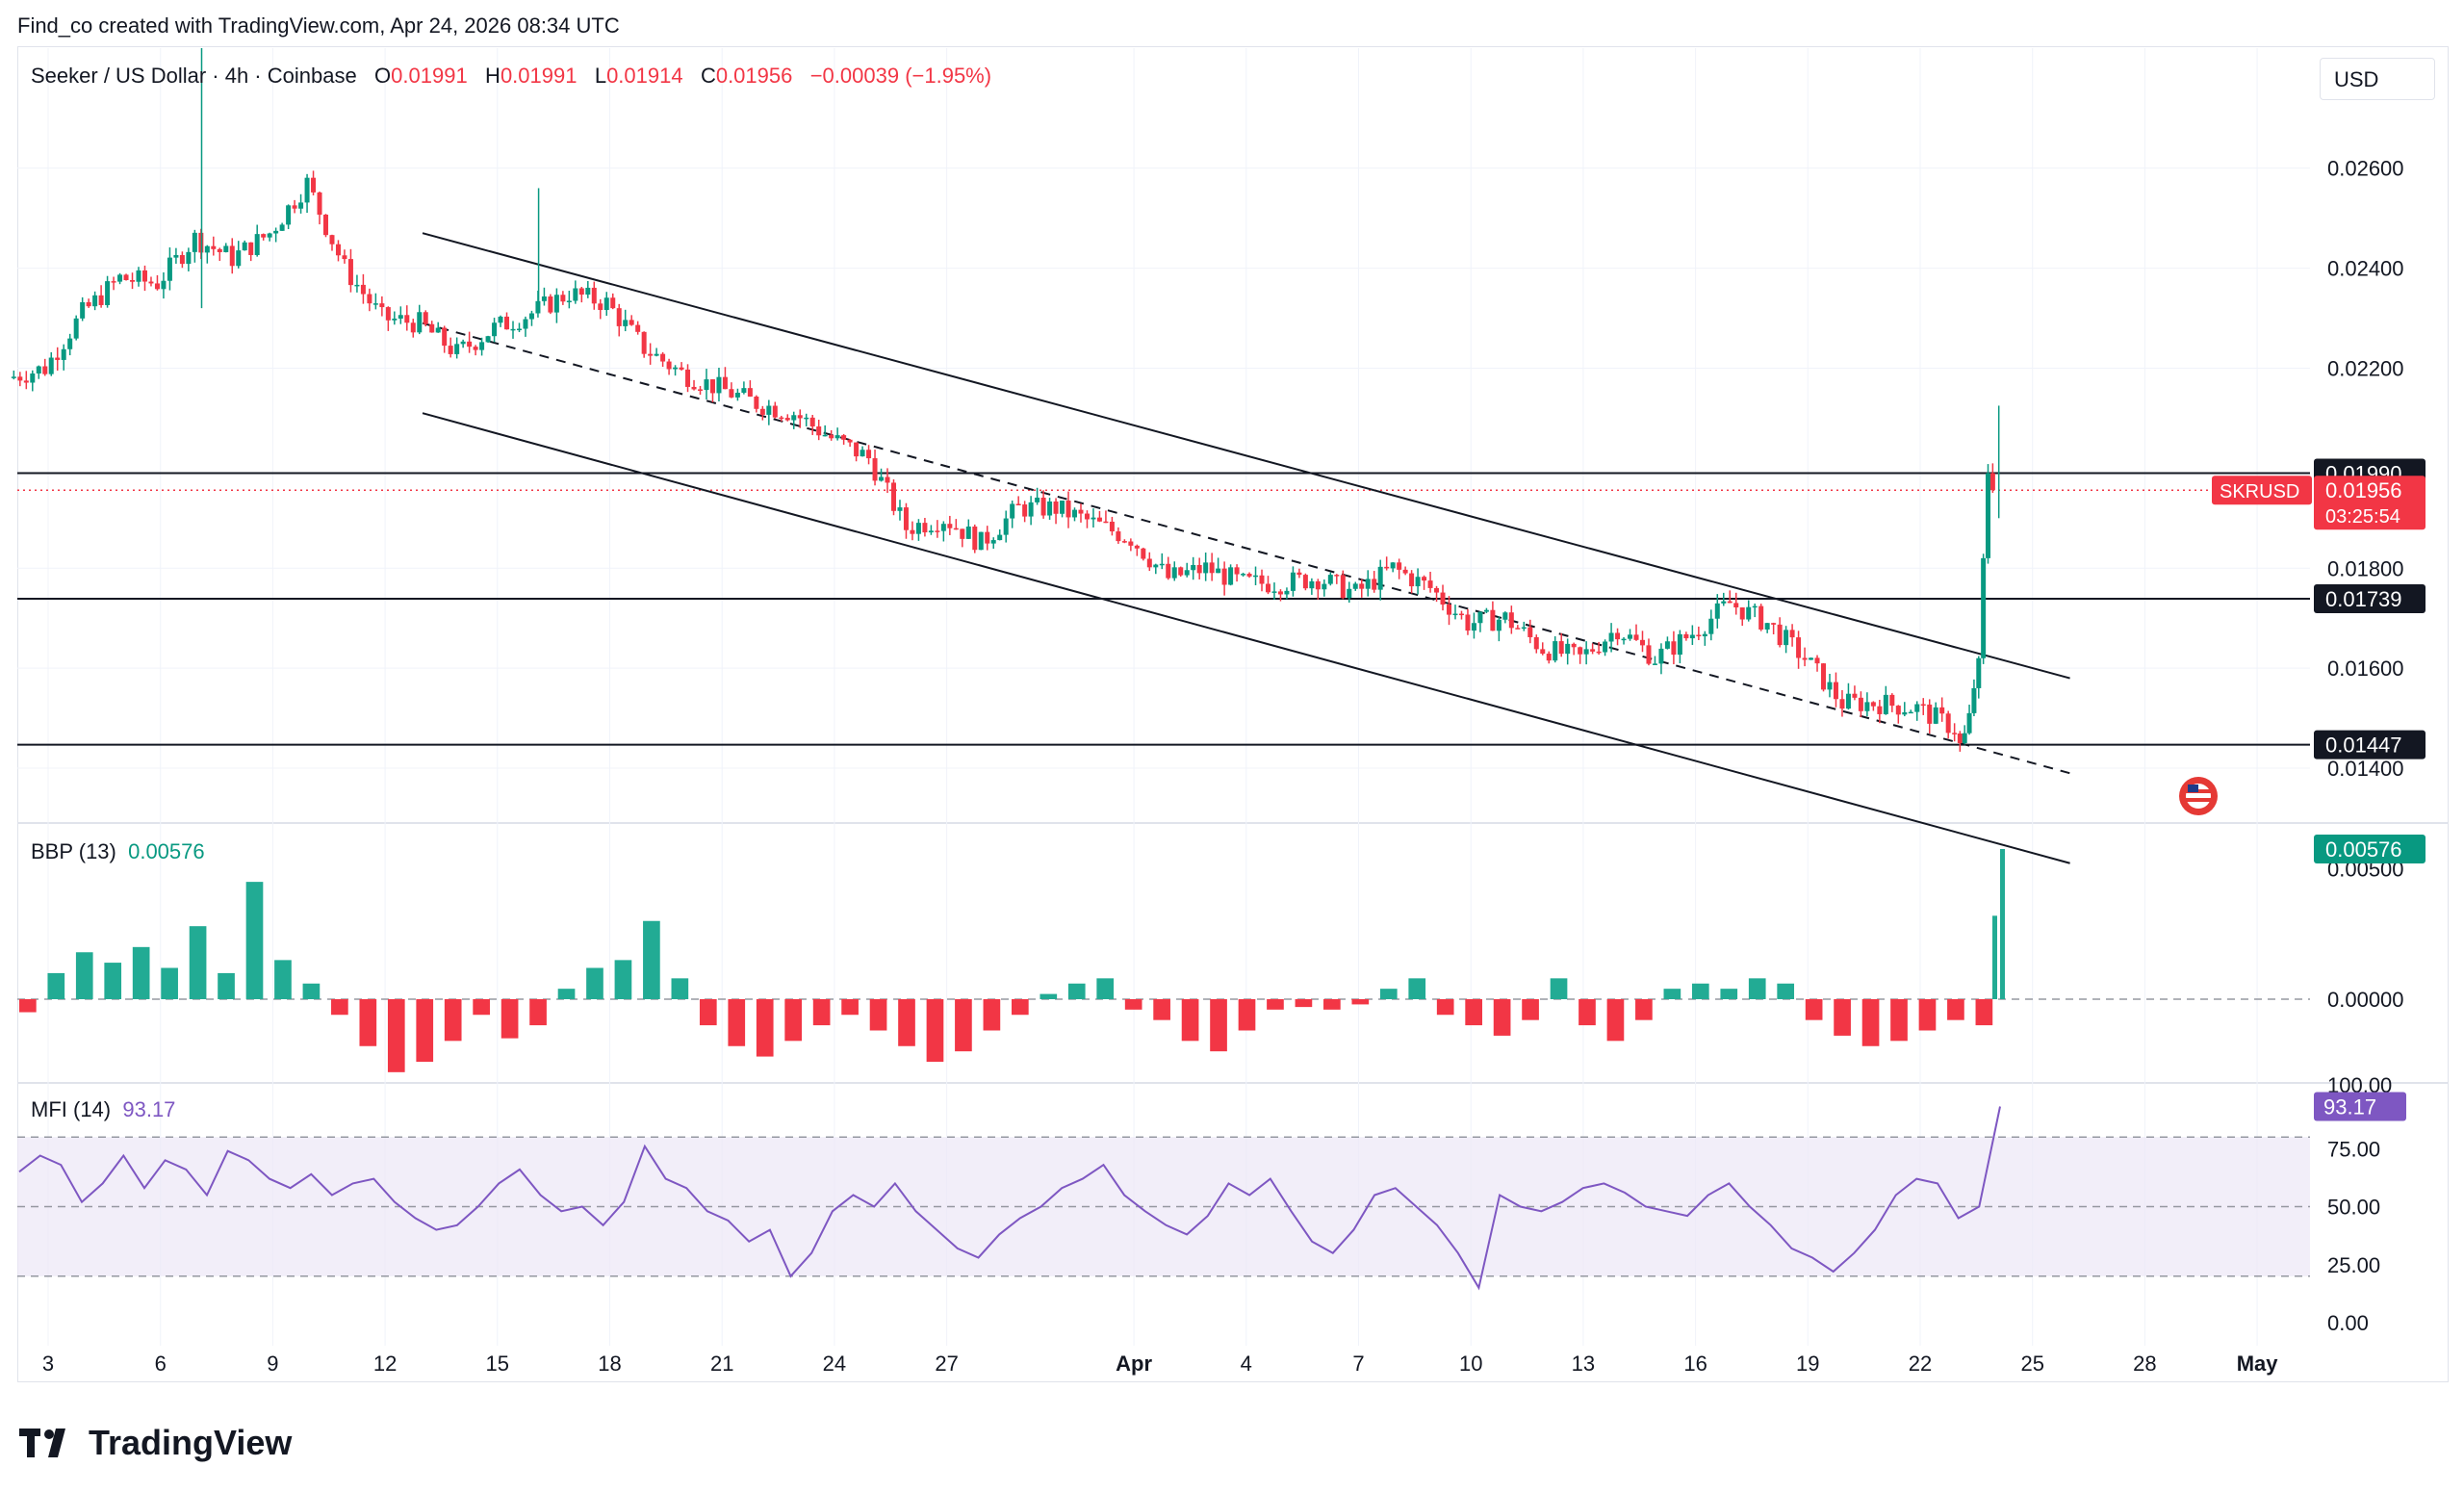  What do you see at coordinates (2363, 490) in the screenshot?
I see `last-price-tag-value: 0.01956` at bounding box center [2363, 490].